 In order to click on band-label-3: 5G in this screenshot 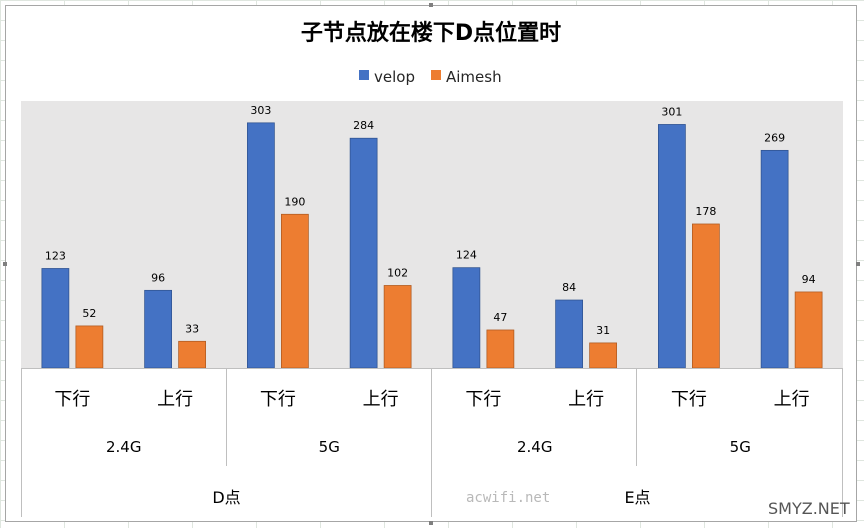, I will do `click(740, 447)`.